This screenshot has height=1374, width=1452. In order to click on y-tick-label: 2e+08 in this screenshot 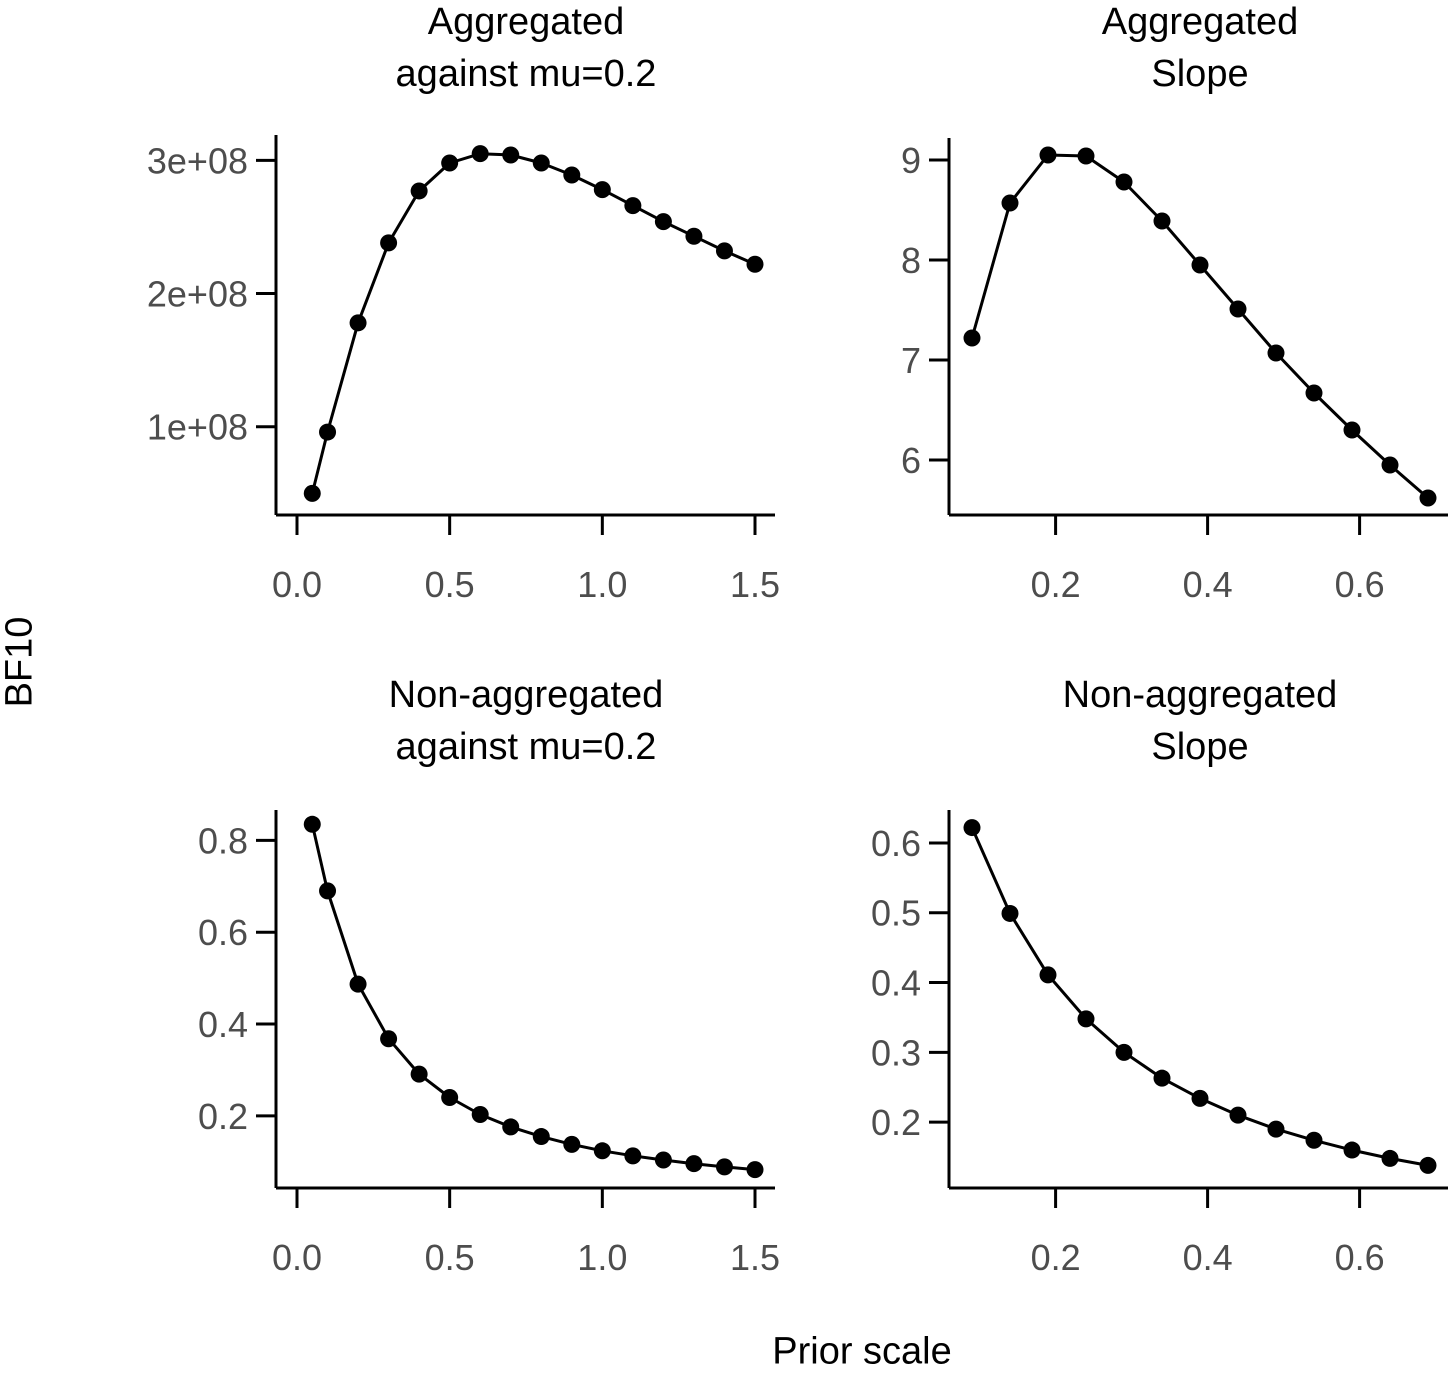, I will do `click(197, 294)`.